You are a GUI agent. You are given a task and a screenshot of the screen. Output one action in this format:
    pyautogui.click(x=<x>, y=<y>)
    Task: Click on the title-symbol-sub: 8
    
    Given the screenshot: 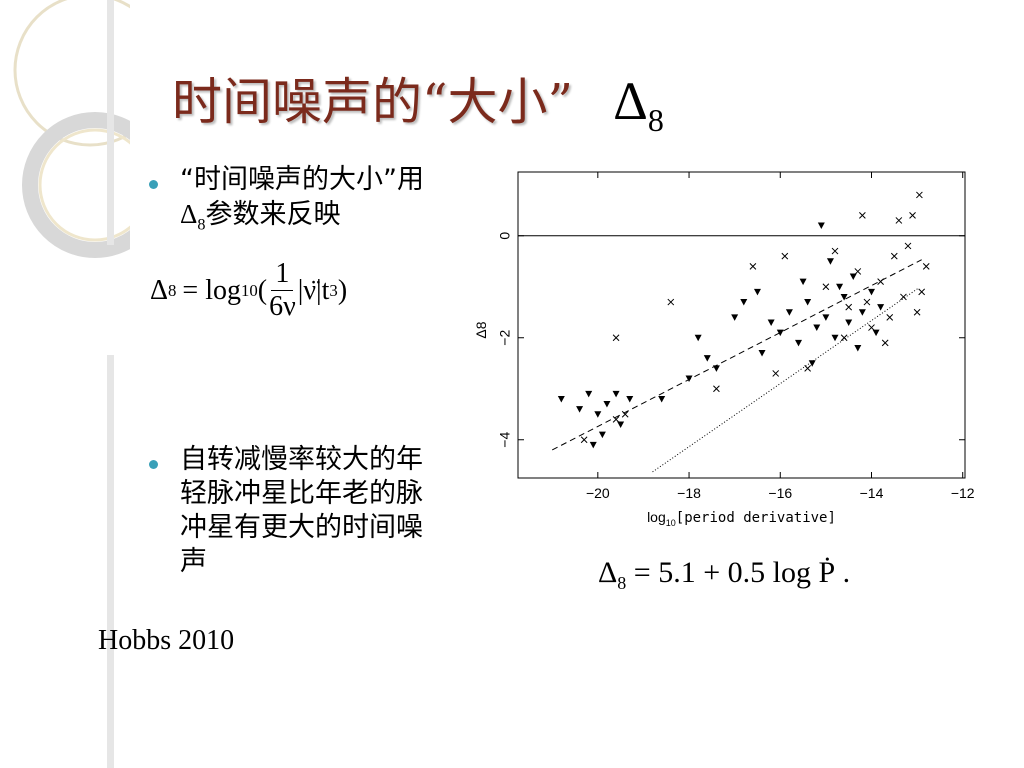 What is the action you would take?
    pyautogui.click(x=655, y=119)
    